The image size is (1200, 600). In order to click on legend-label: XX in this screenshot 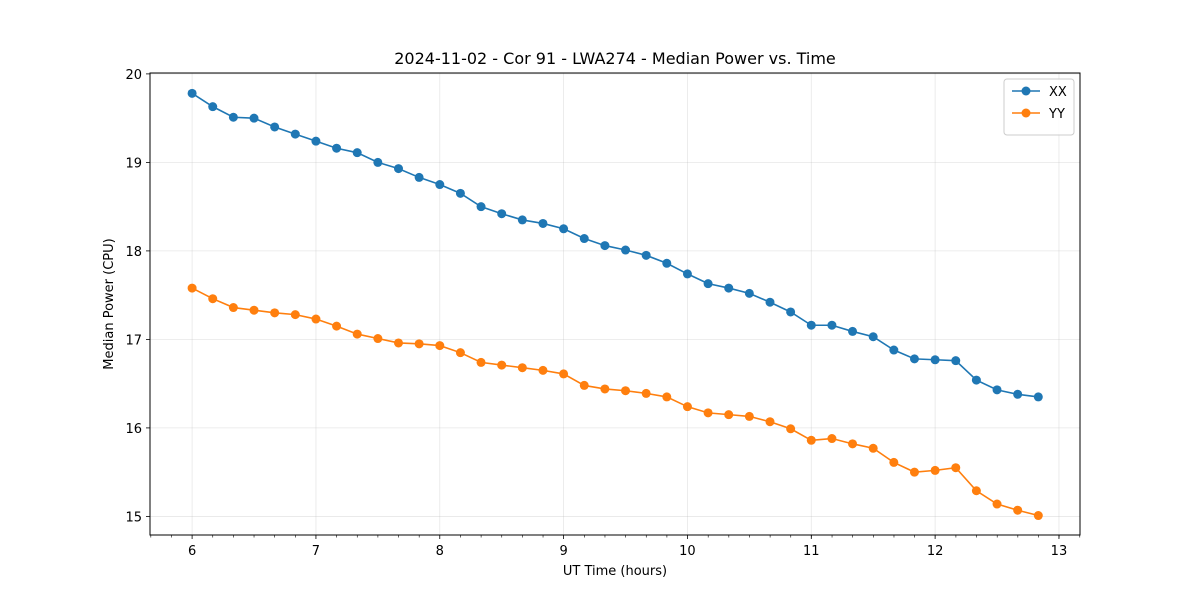, I will do `click(1058, 92)`.